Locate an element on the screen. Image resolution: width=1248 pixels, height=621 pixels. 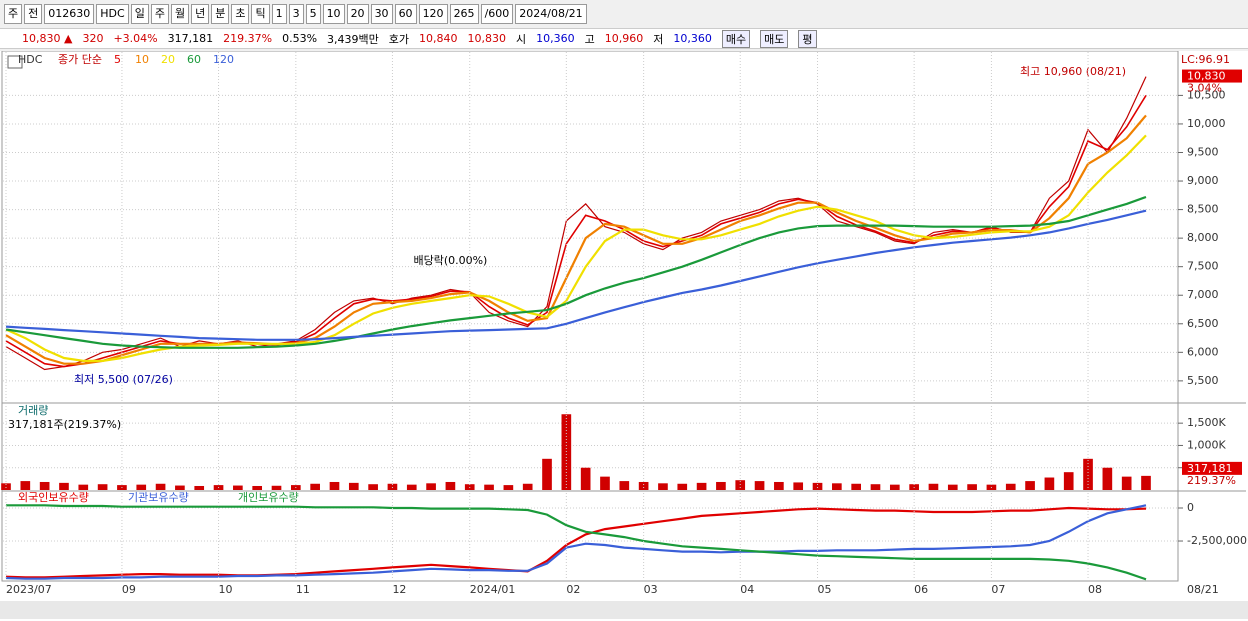
trade-button: 평 is located at coordinates (807, 38).